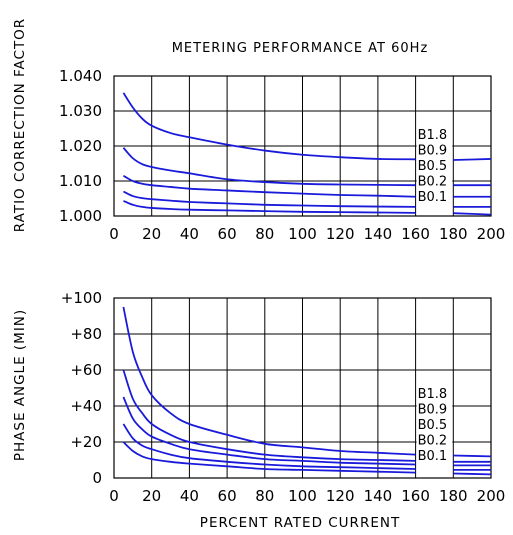  I want to click on phase-y-tick-label: +40, so click(86, 406).